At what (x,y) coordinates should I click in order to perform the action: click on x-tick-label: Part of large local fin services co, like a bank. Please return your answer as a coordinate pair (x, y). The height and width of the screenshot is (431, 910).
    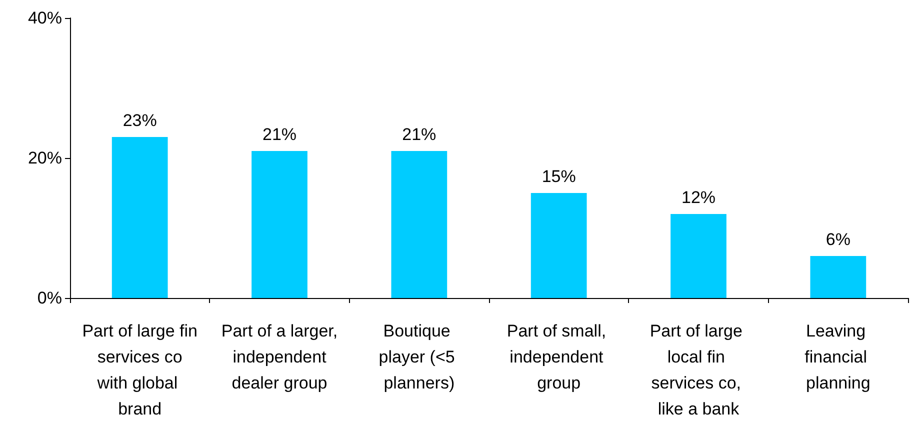
    Looking at the image, I should click on (699, 370).